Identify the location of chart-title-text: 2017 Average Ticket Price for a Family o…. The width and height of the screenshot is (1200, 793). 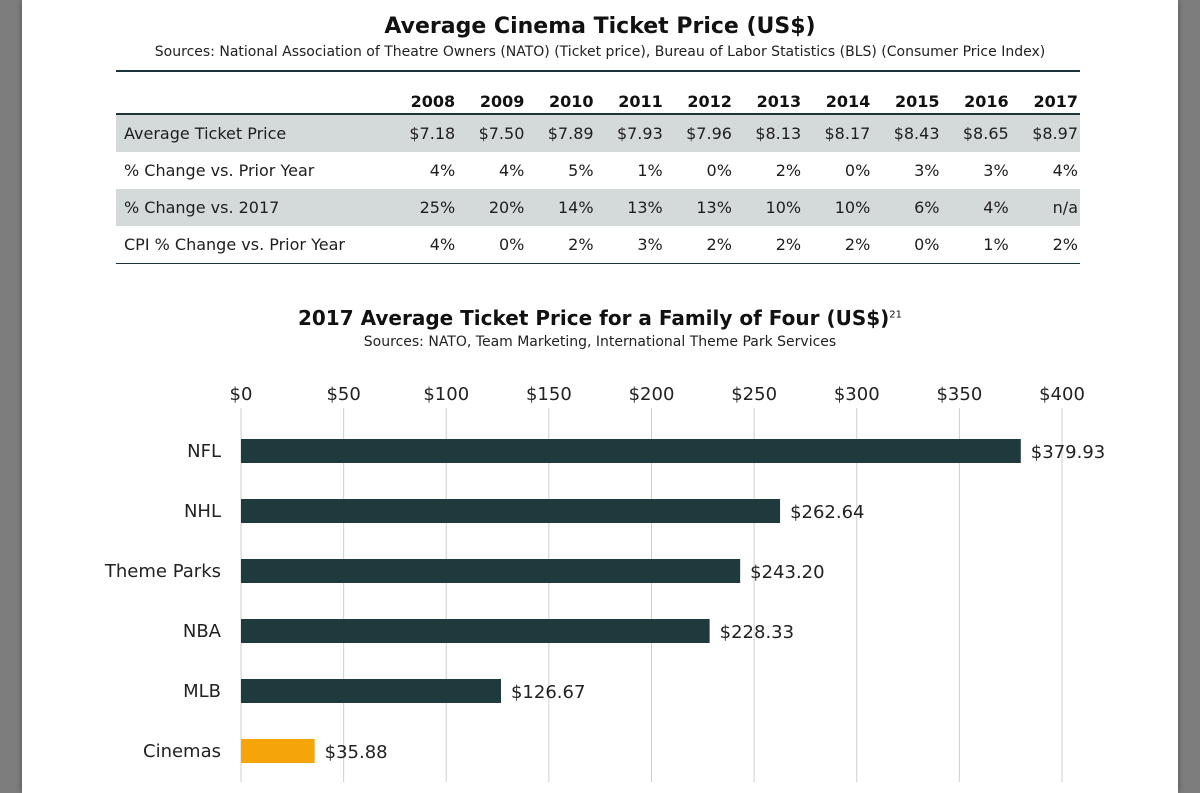
(593, 318).